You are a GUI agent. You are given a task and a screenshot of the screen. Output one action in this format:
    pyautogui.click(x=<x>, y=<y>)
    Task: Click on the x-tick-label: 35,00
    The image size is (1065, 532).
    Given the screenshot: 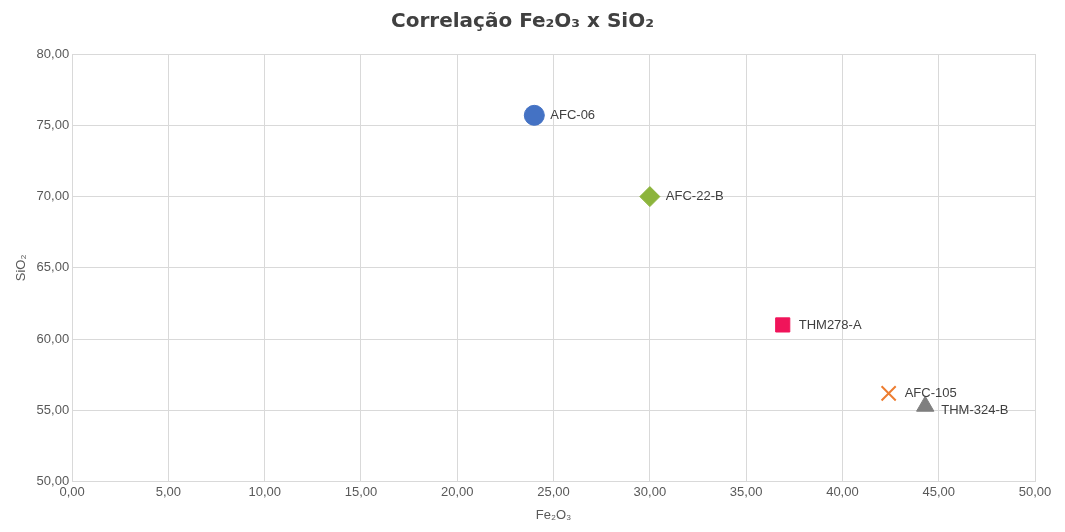 What is the action you would take?
    pyautogui.click(x=746, y=492)
    